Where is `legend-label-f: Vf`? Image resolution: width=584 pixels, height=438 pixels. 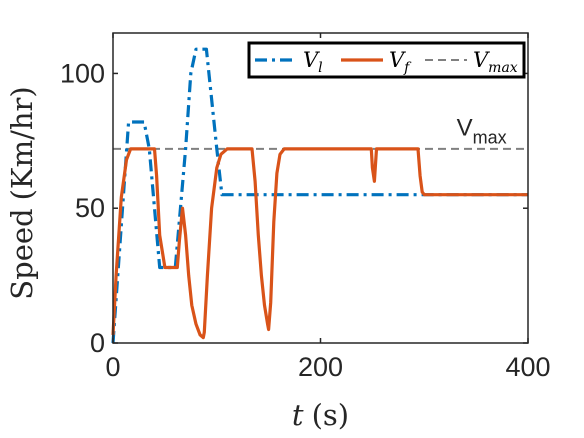 legend-label-f: Vf is located at coordinates (400, 62).